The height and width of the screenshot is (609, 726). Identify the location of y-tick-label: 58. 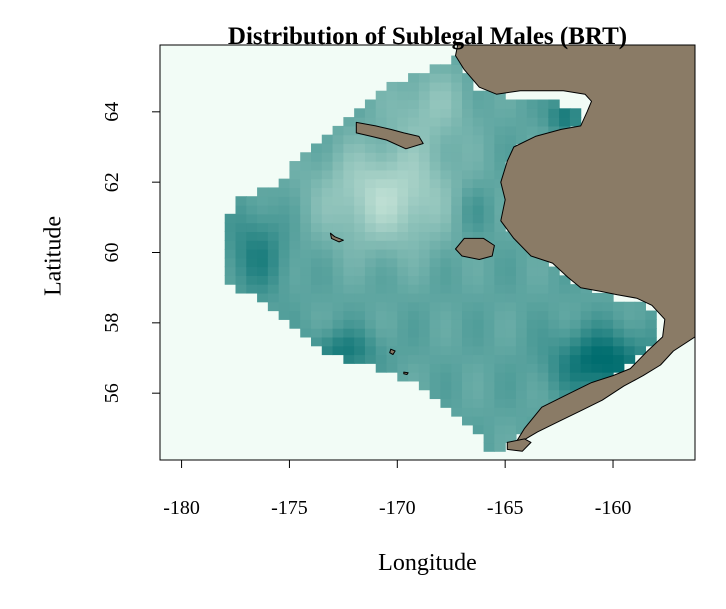
(112, 323).